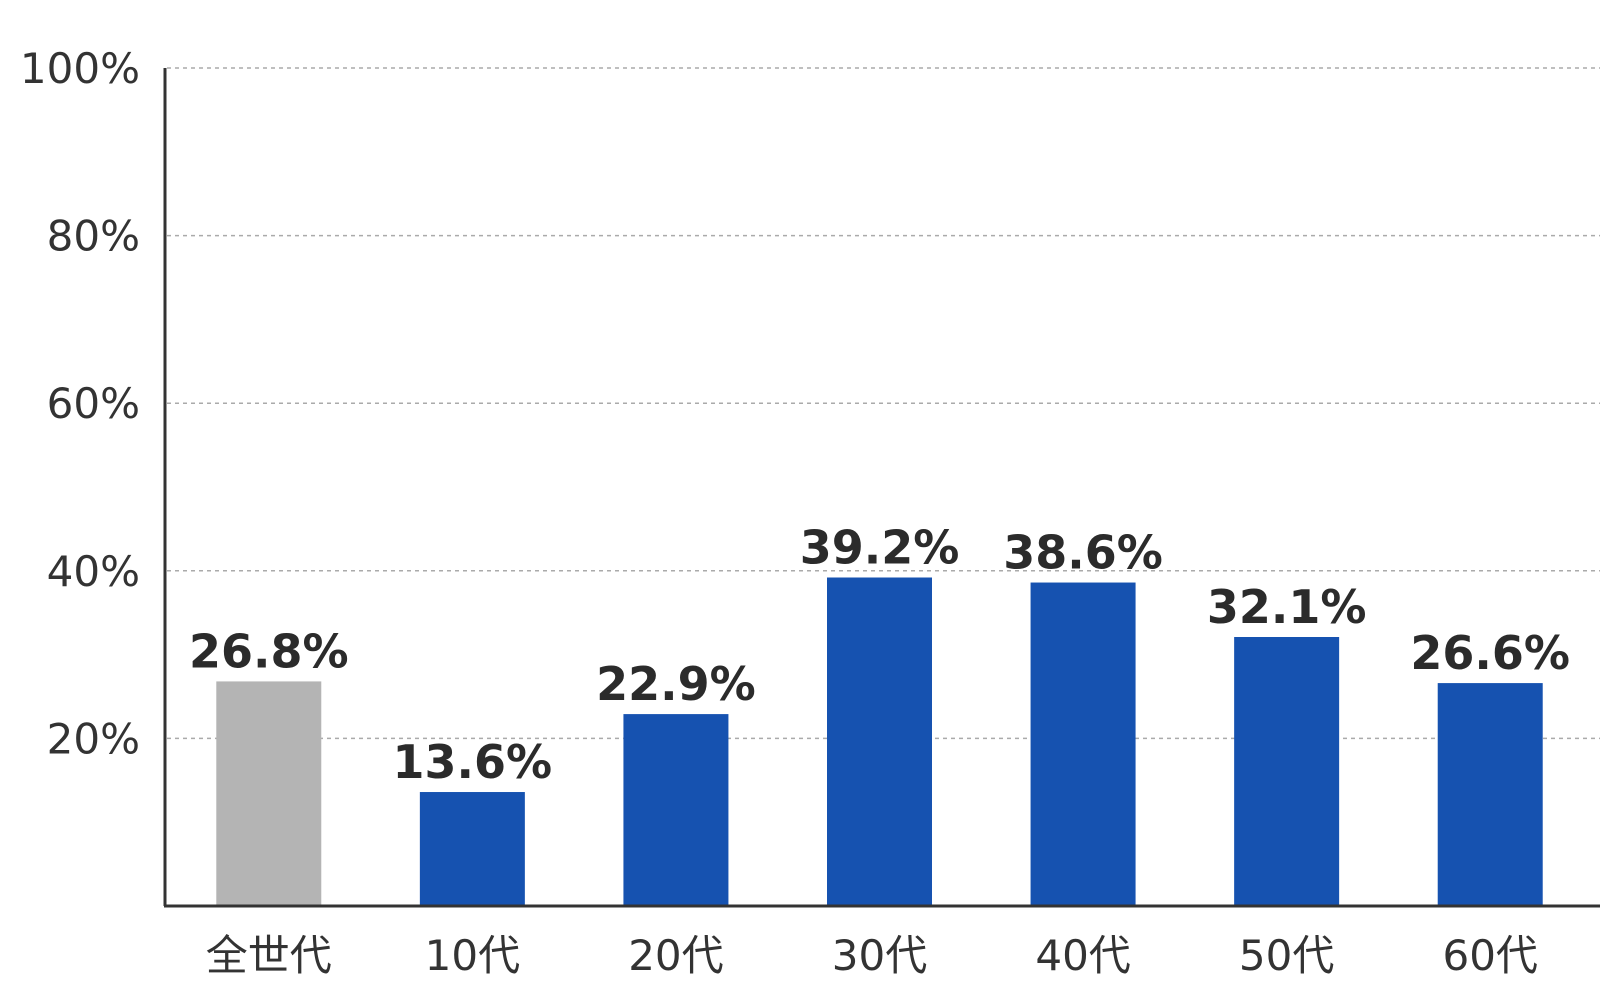 Image resolution: width=1600 pixels, height=988 pixels. I want to click on category-label: 40代, so click(1082, 955).